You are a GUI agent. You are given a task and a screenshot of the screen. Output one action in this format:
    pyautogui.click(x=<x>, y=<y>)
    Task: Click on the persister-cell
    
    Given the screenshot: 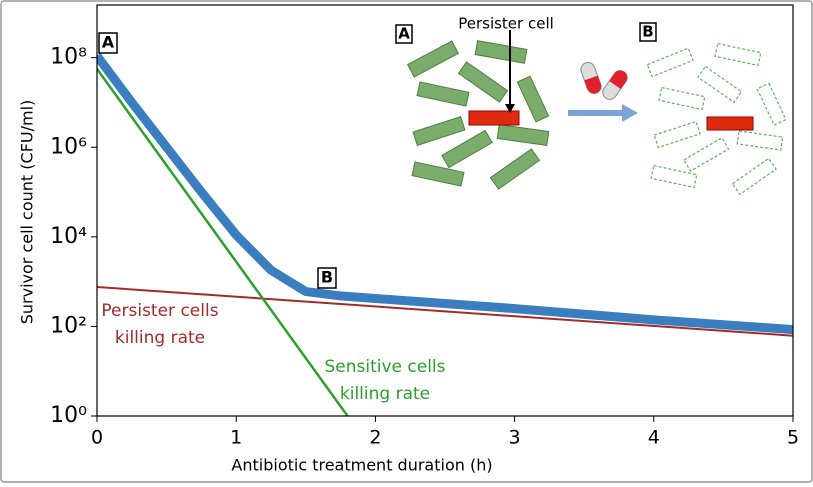 What is the action you would take?
    pyautogui.click(x=494, y=118)
    